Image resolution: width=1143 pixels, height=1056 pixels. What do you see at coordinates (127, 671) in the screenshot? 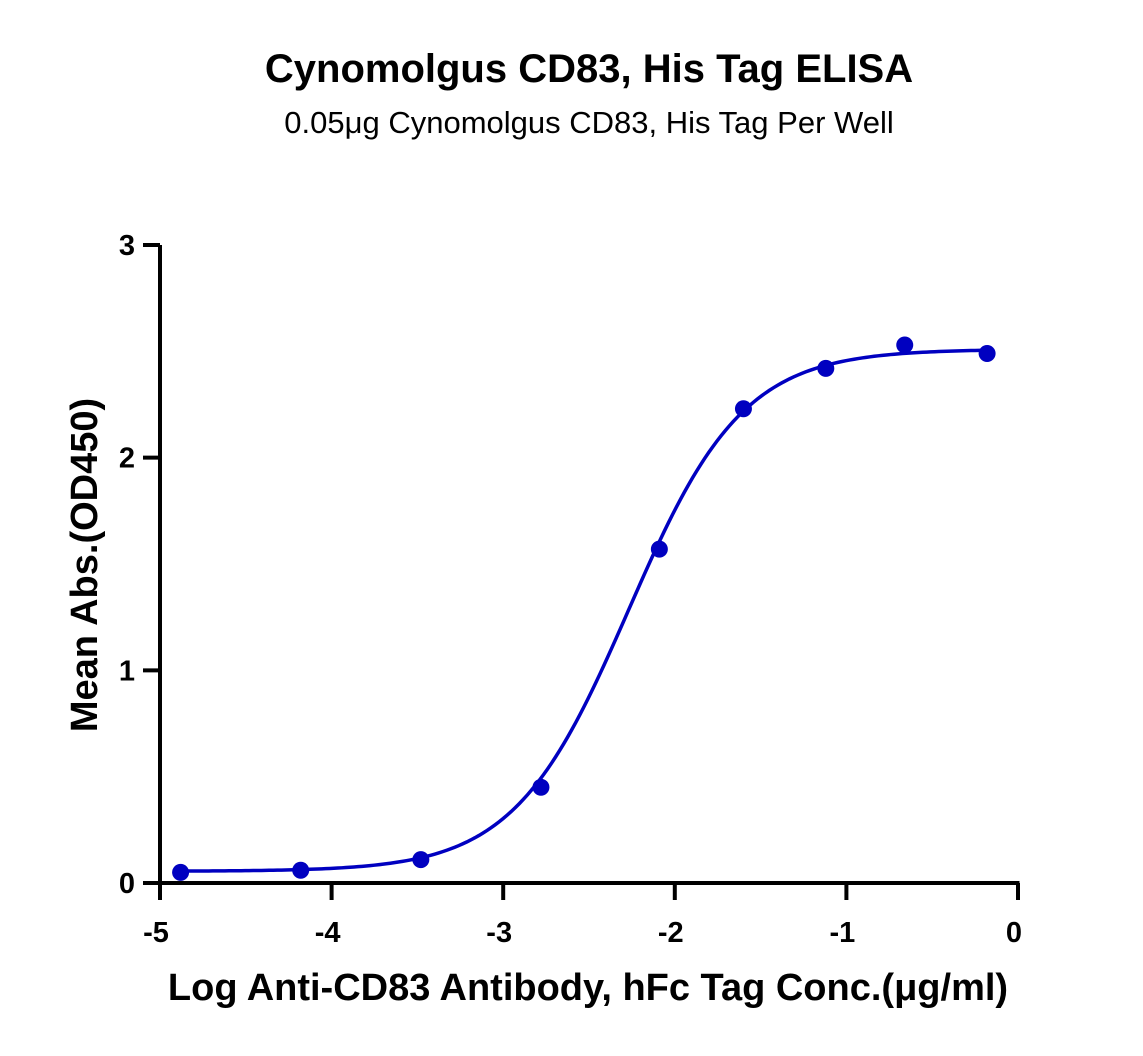
I see `y-tick-label: 1` at bounding box center [127, 671].